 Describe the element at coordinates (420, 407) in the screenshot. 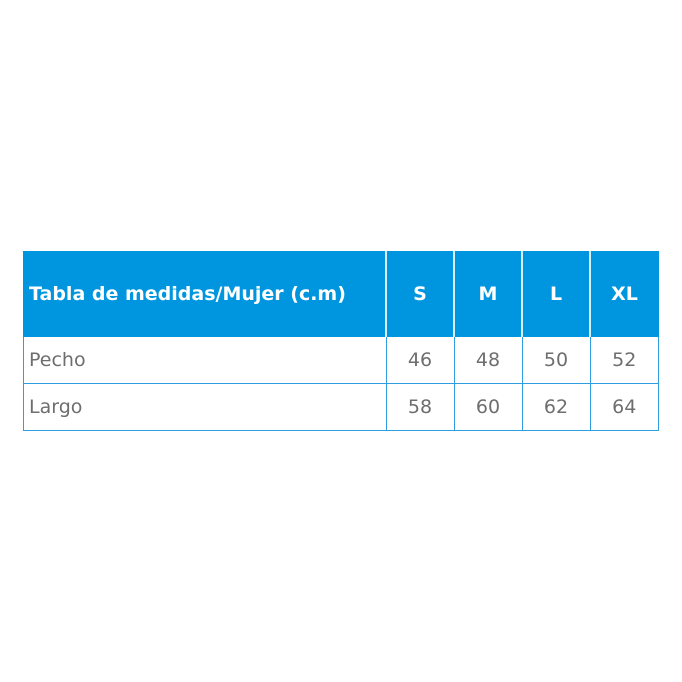

I see `cell-value: 58` at that location.